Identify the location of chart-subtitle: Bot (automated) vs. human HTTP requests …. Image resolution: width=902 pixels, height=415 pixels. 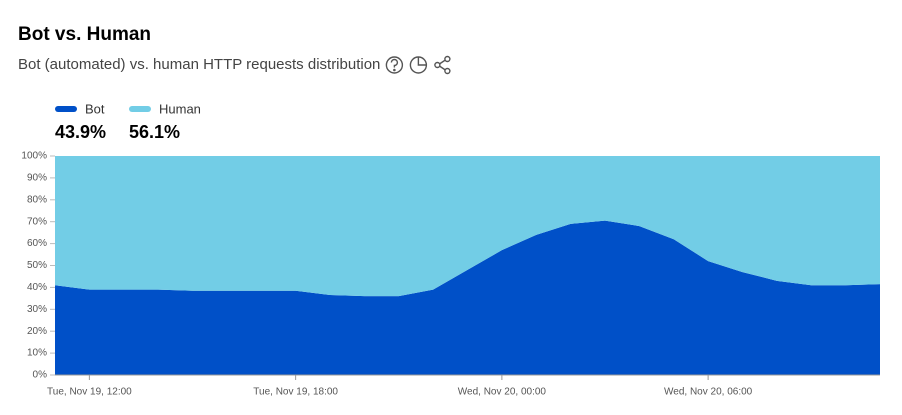
(199, 64).